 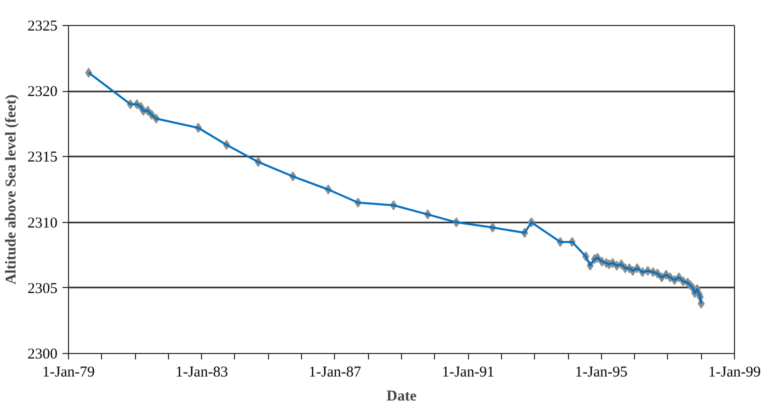 I want to click on x-tick-label: 1-Jan-79, so click(x=68, y=372).